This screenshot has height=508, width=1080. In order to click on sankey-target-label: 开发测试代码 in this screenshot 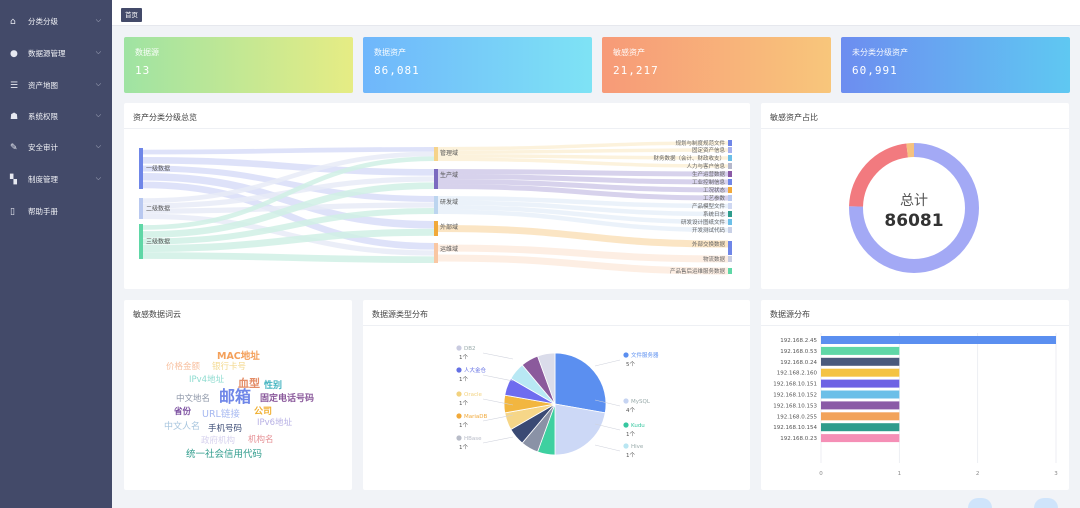, I will do `click(709, 230)`.